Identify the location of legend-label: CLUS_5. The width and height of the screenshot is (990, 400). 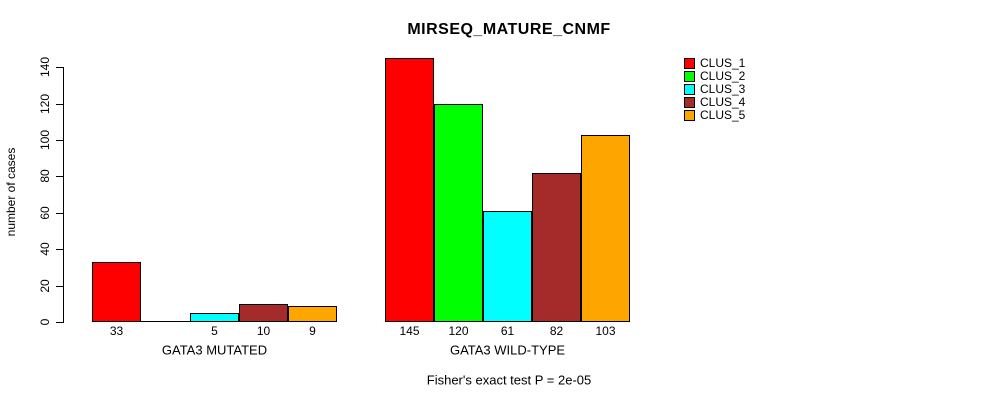
(723, 115).